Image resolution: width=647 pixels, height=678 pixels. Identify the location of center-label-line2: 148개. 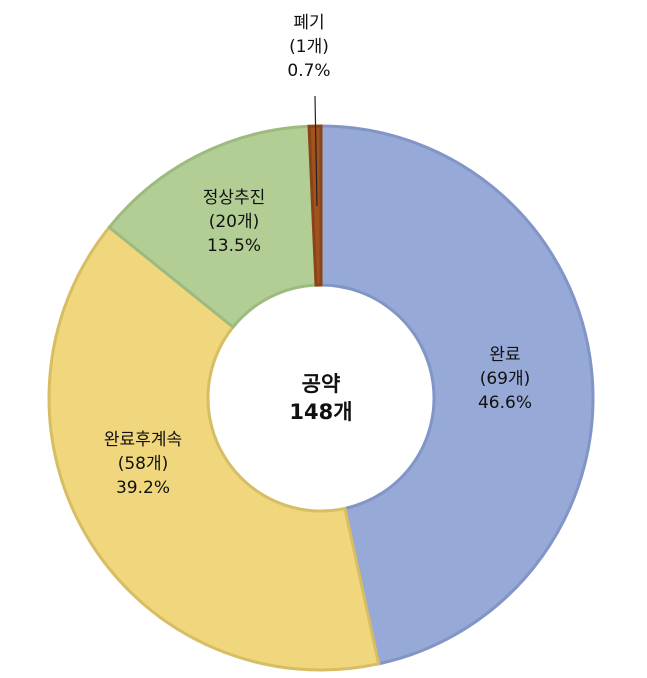
(321, 412).